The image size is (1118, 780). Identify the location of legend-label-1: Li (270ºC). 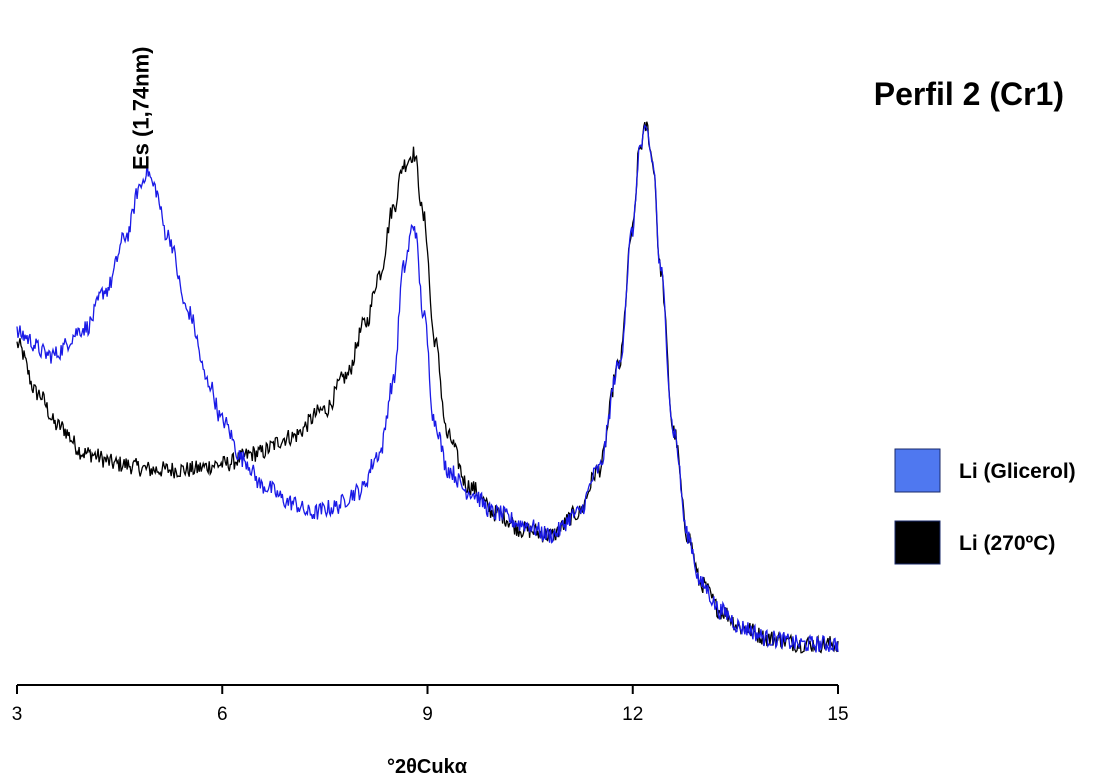
(1007, 543).